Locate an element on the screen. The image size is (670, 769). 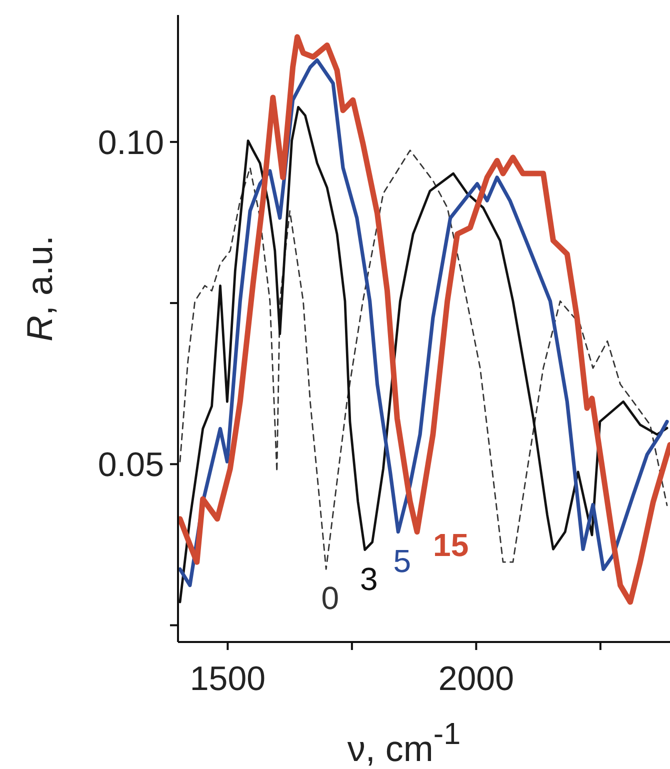
series-label: 0 is located at coordinates (330, 598).